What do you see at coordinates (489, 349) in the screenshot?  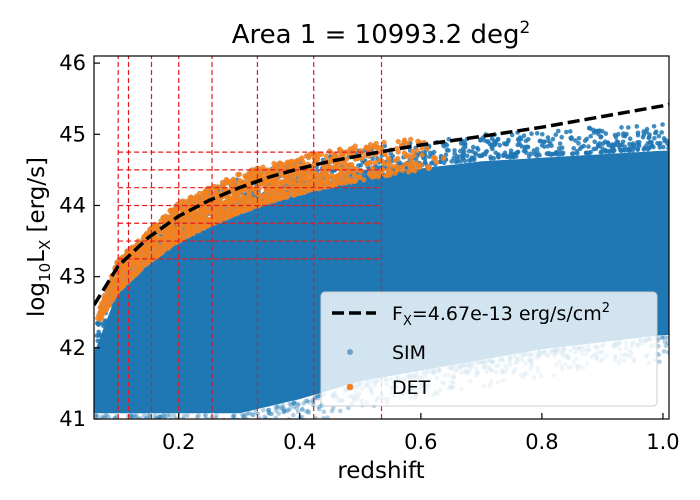 I see `legend-box` at bounding box center [489, 349].